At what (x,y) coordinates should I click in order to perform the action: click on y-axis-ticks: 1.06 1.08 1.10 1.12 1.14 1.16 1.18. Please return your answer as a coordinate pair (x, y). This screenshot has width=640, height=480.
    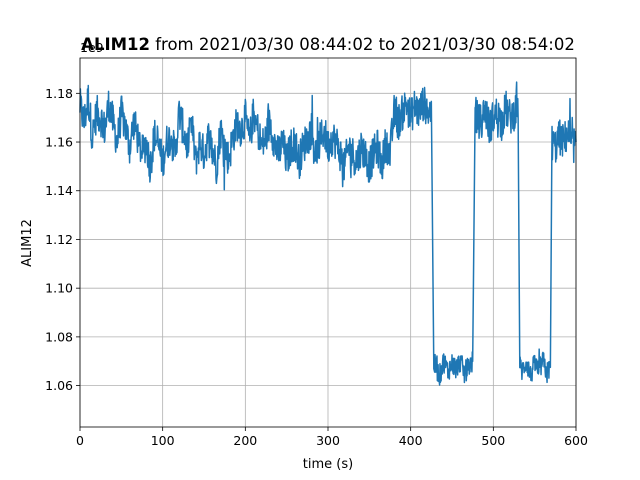
    Looking at the image, I should click on (62, 239).